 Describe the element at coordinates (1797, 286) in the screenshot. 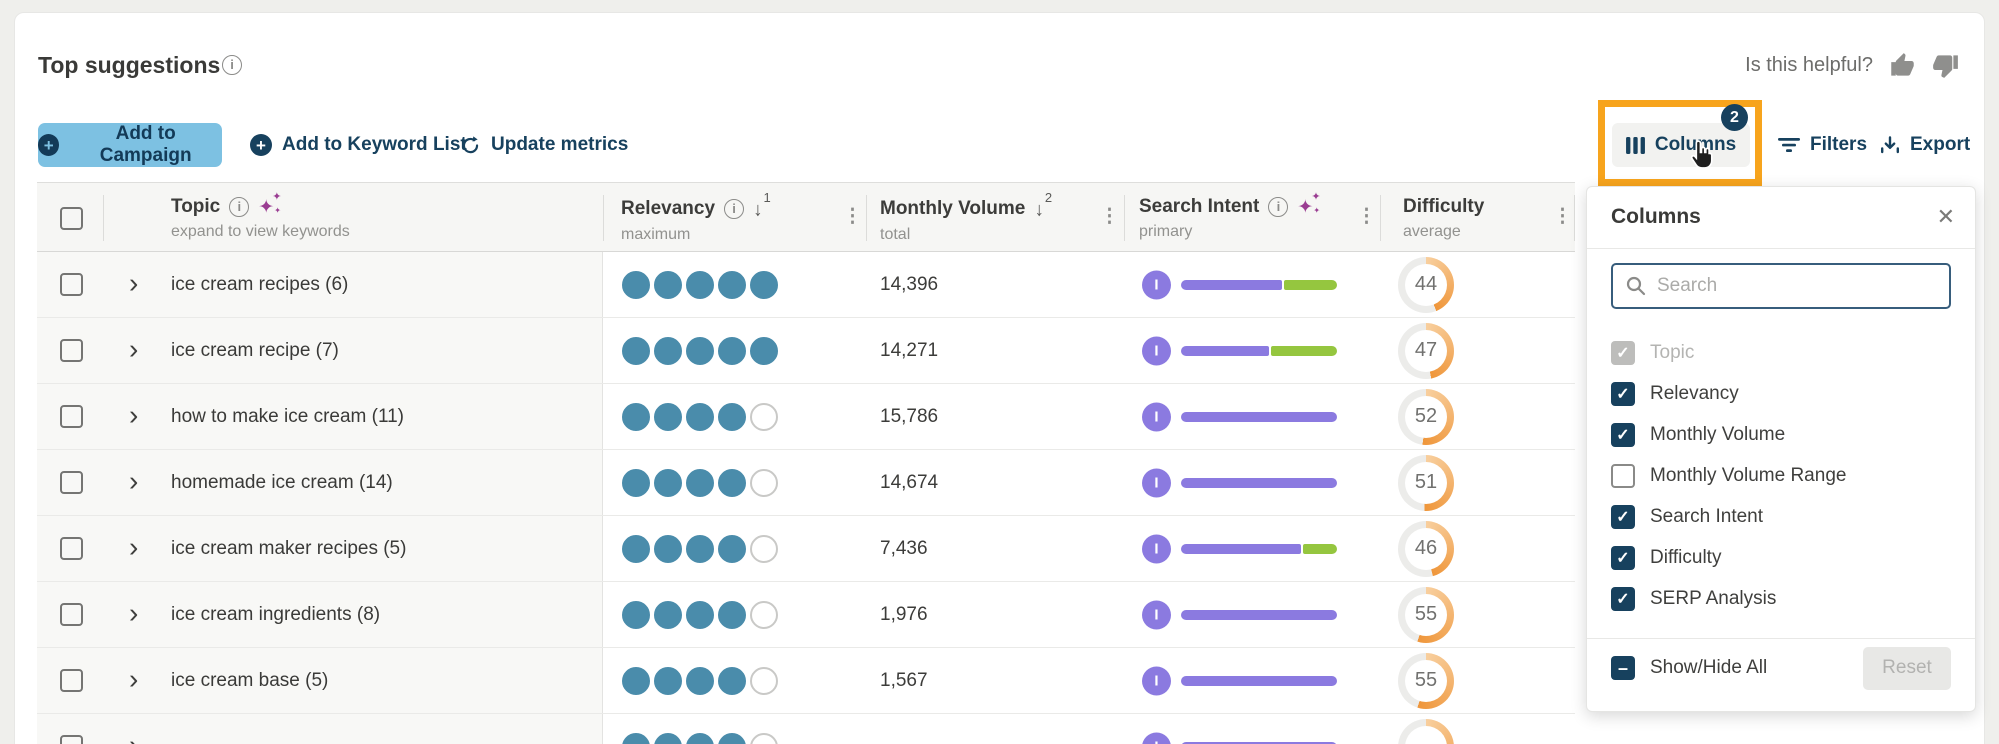

I see `columns-search-input` at that location.